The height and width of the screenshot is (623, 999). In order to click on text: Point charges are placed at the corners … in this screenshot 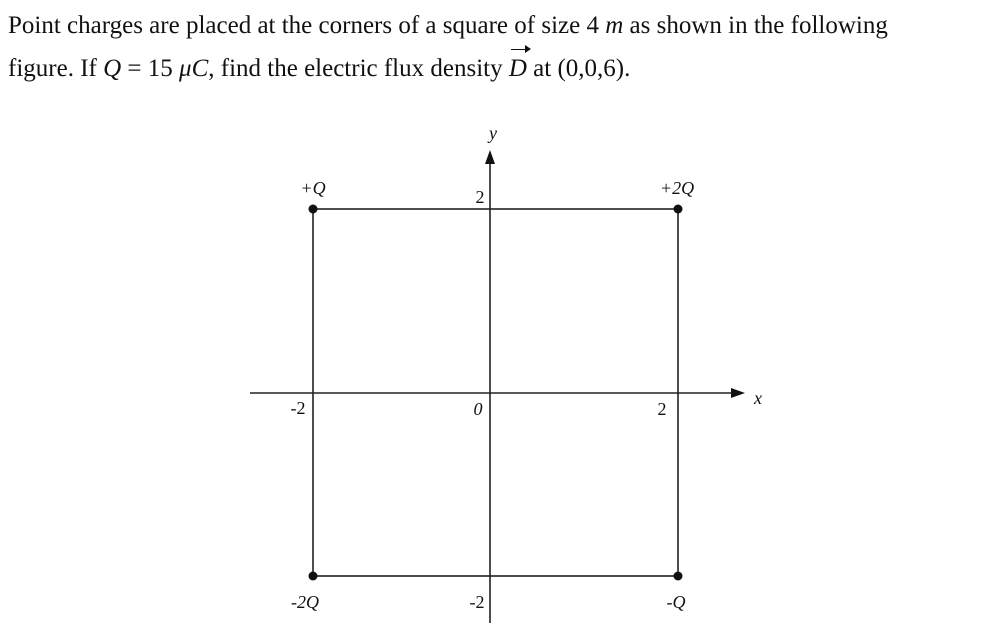, I will do `click(307, 25)`.